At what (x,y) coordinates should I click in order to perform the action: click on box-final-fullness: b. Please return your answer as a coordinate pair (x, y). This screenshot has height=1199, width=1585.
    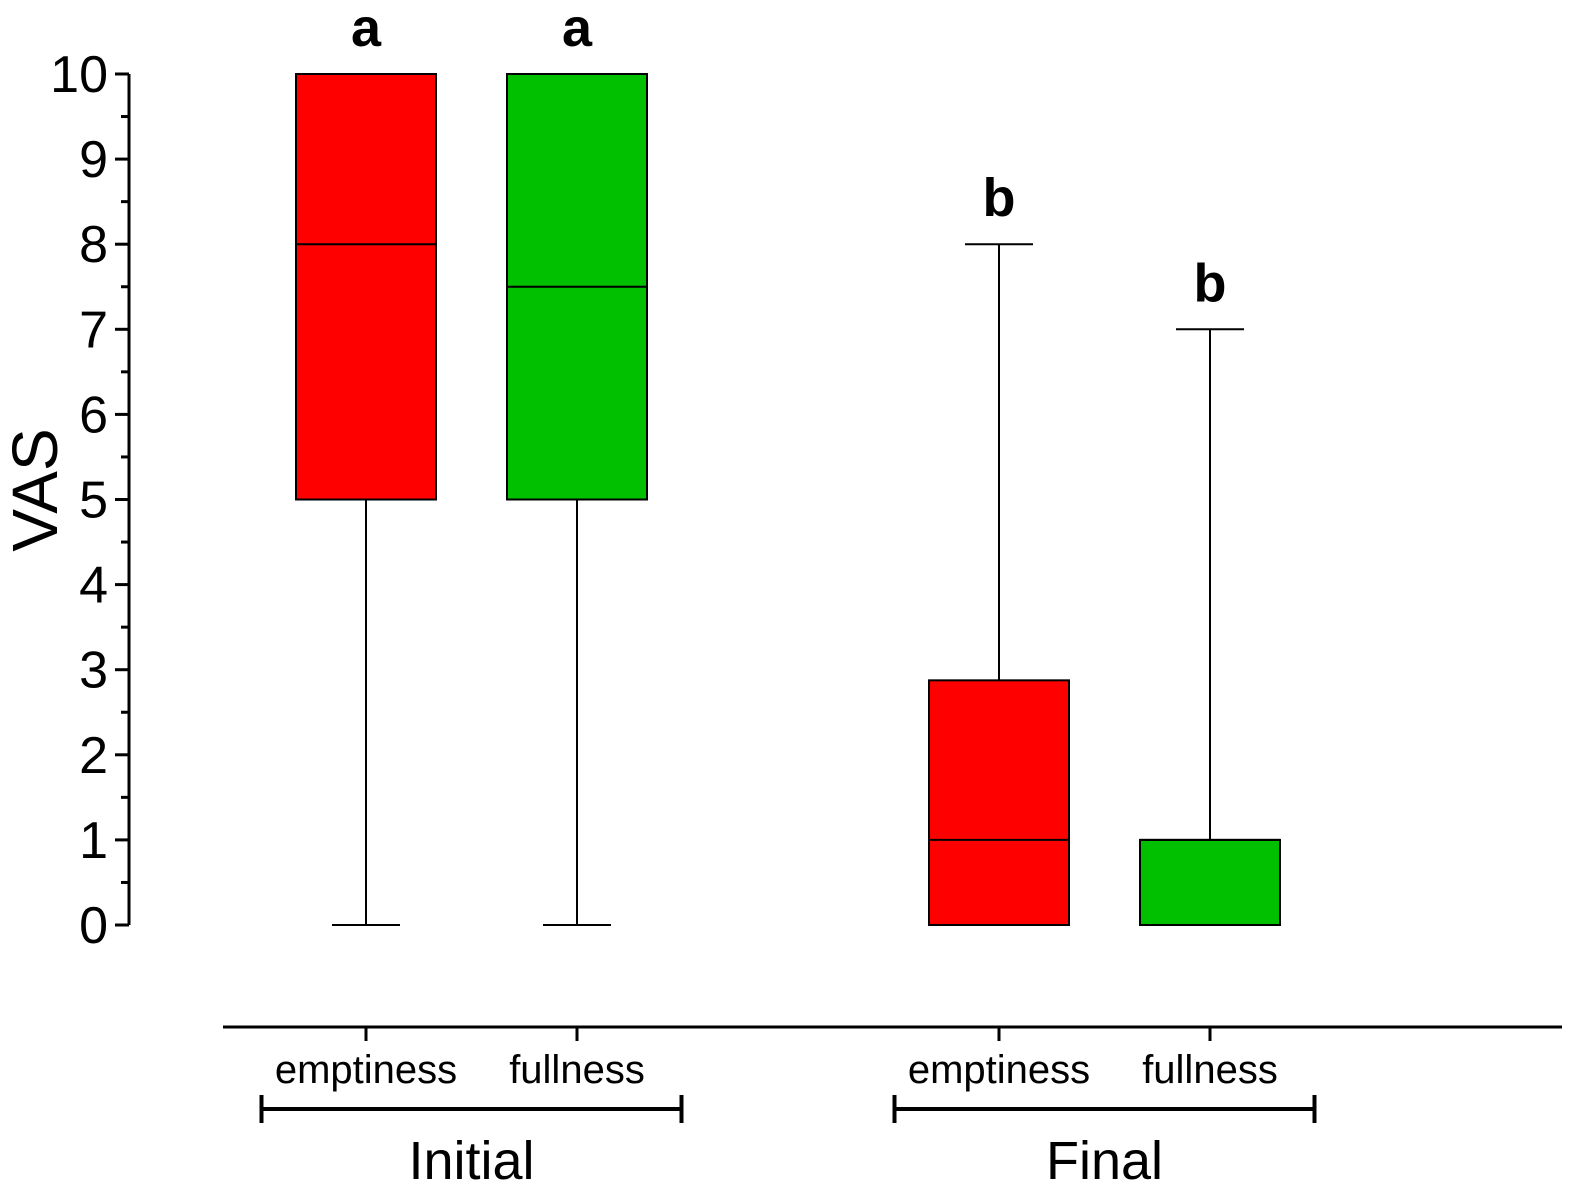
    Looking at the image, I should click on (1210, 590).